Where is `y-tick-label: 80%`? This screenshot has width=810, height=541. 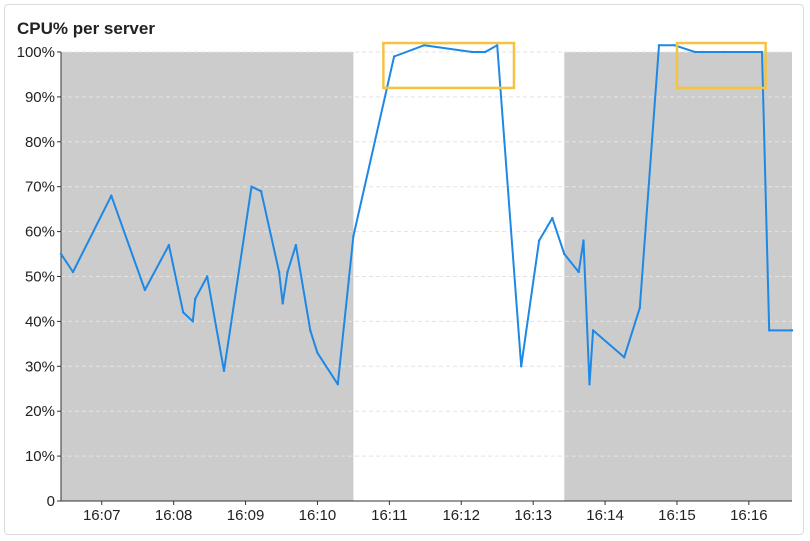 y-tick-label: 80% is located at coordinates (40, 142).